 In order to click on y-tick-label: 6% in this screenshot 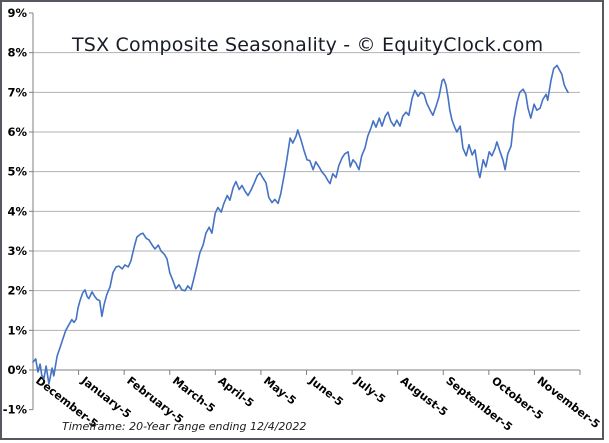, I will do `click(17, 132)`.